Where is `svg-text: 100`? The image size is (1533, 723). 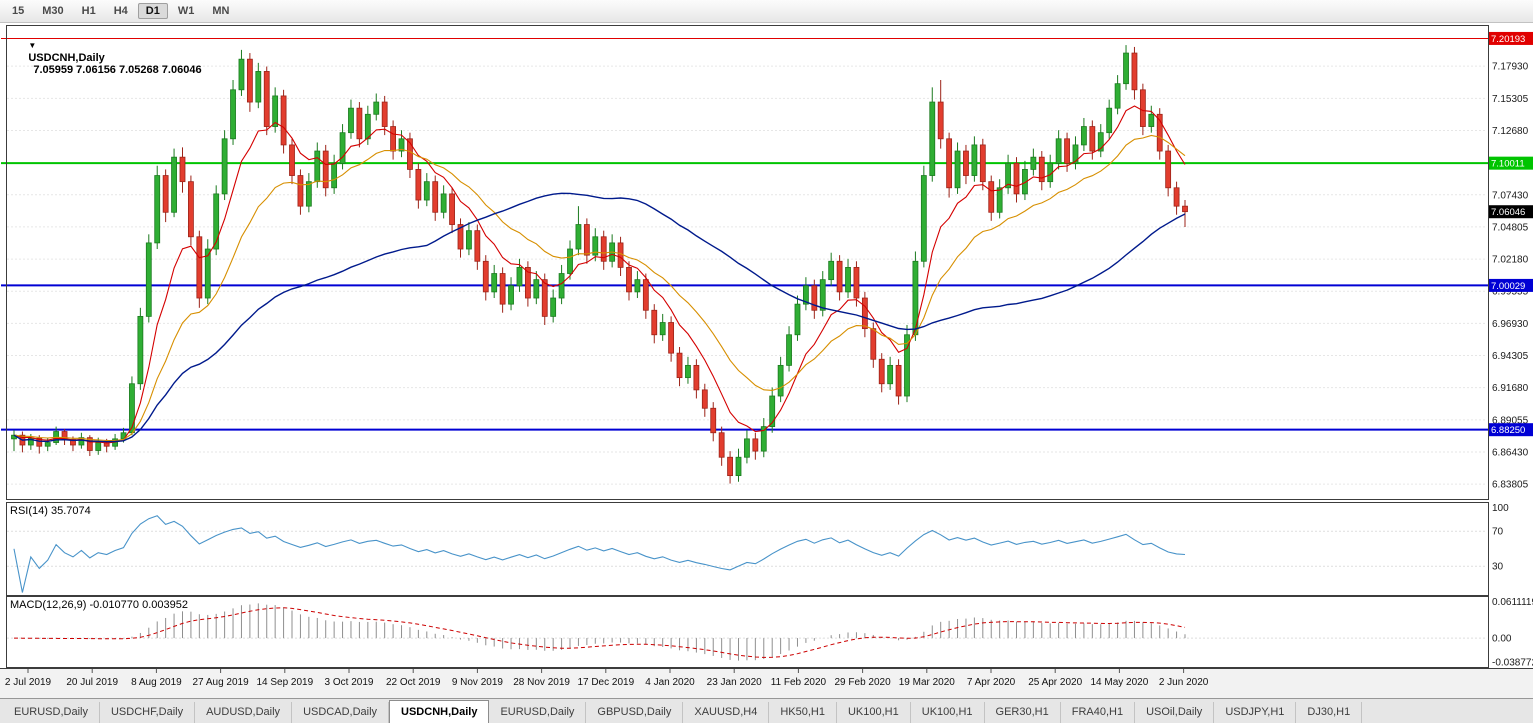
svg-text: 100 is located at coordinates (1500, 508).